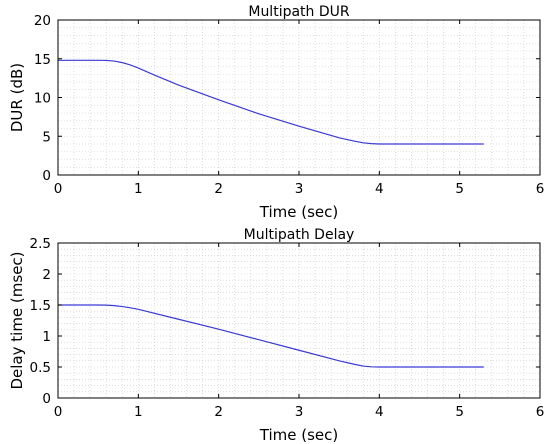 This screenshot has width=550, height=444. Describe the element at coordinates (459, 189) in the screenshot. I see `dur-x-tick-label: 5` at that location.